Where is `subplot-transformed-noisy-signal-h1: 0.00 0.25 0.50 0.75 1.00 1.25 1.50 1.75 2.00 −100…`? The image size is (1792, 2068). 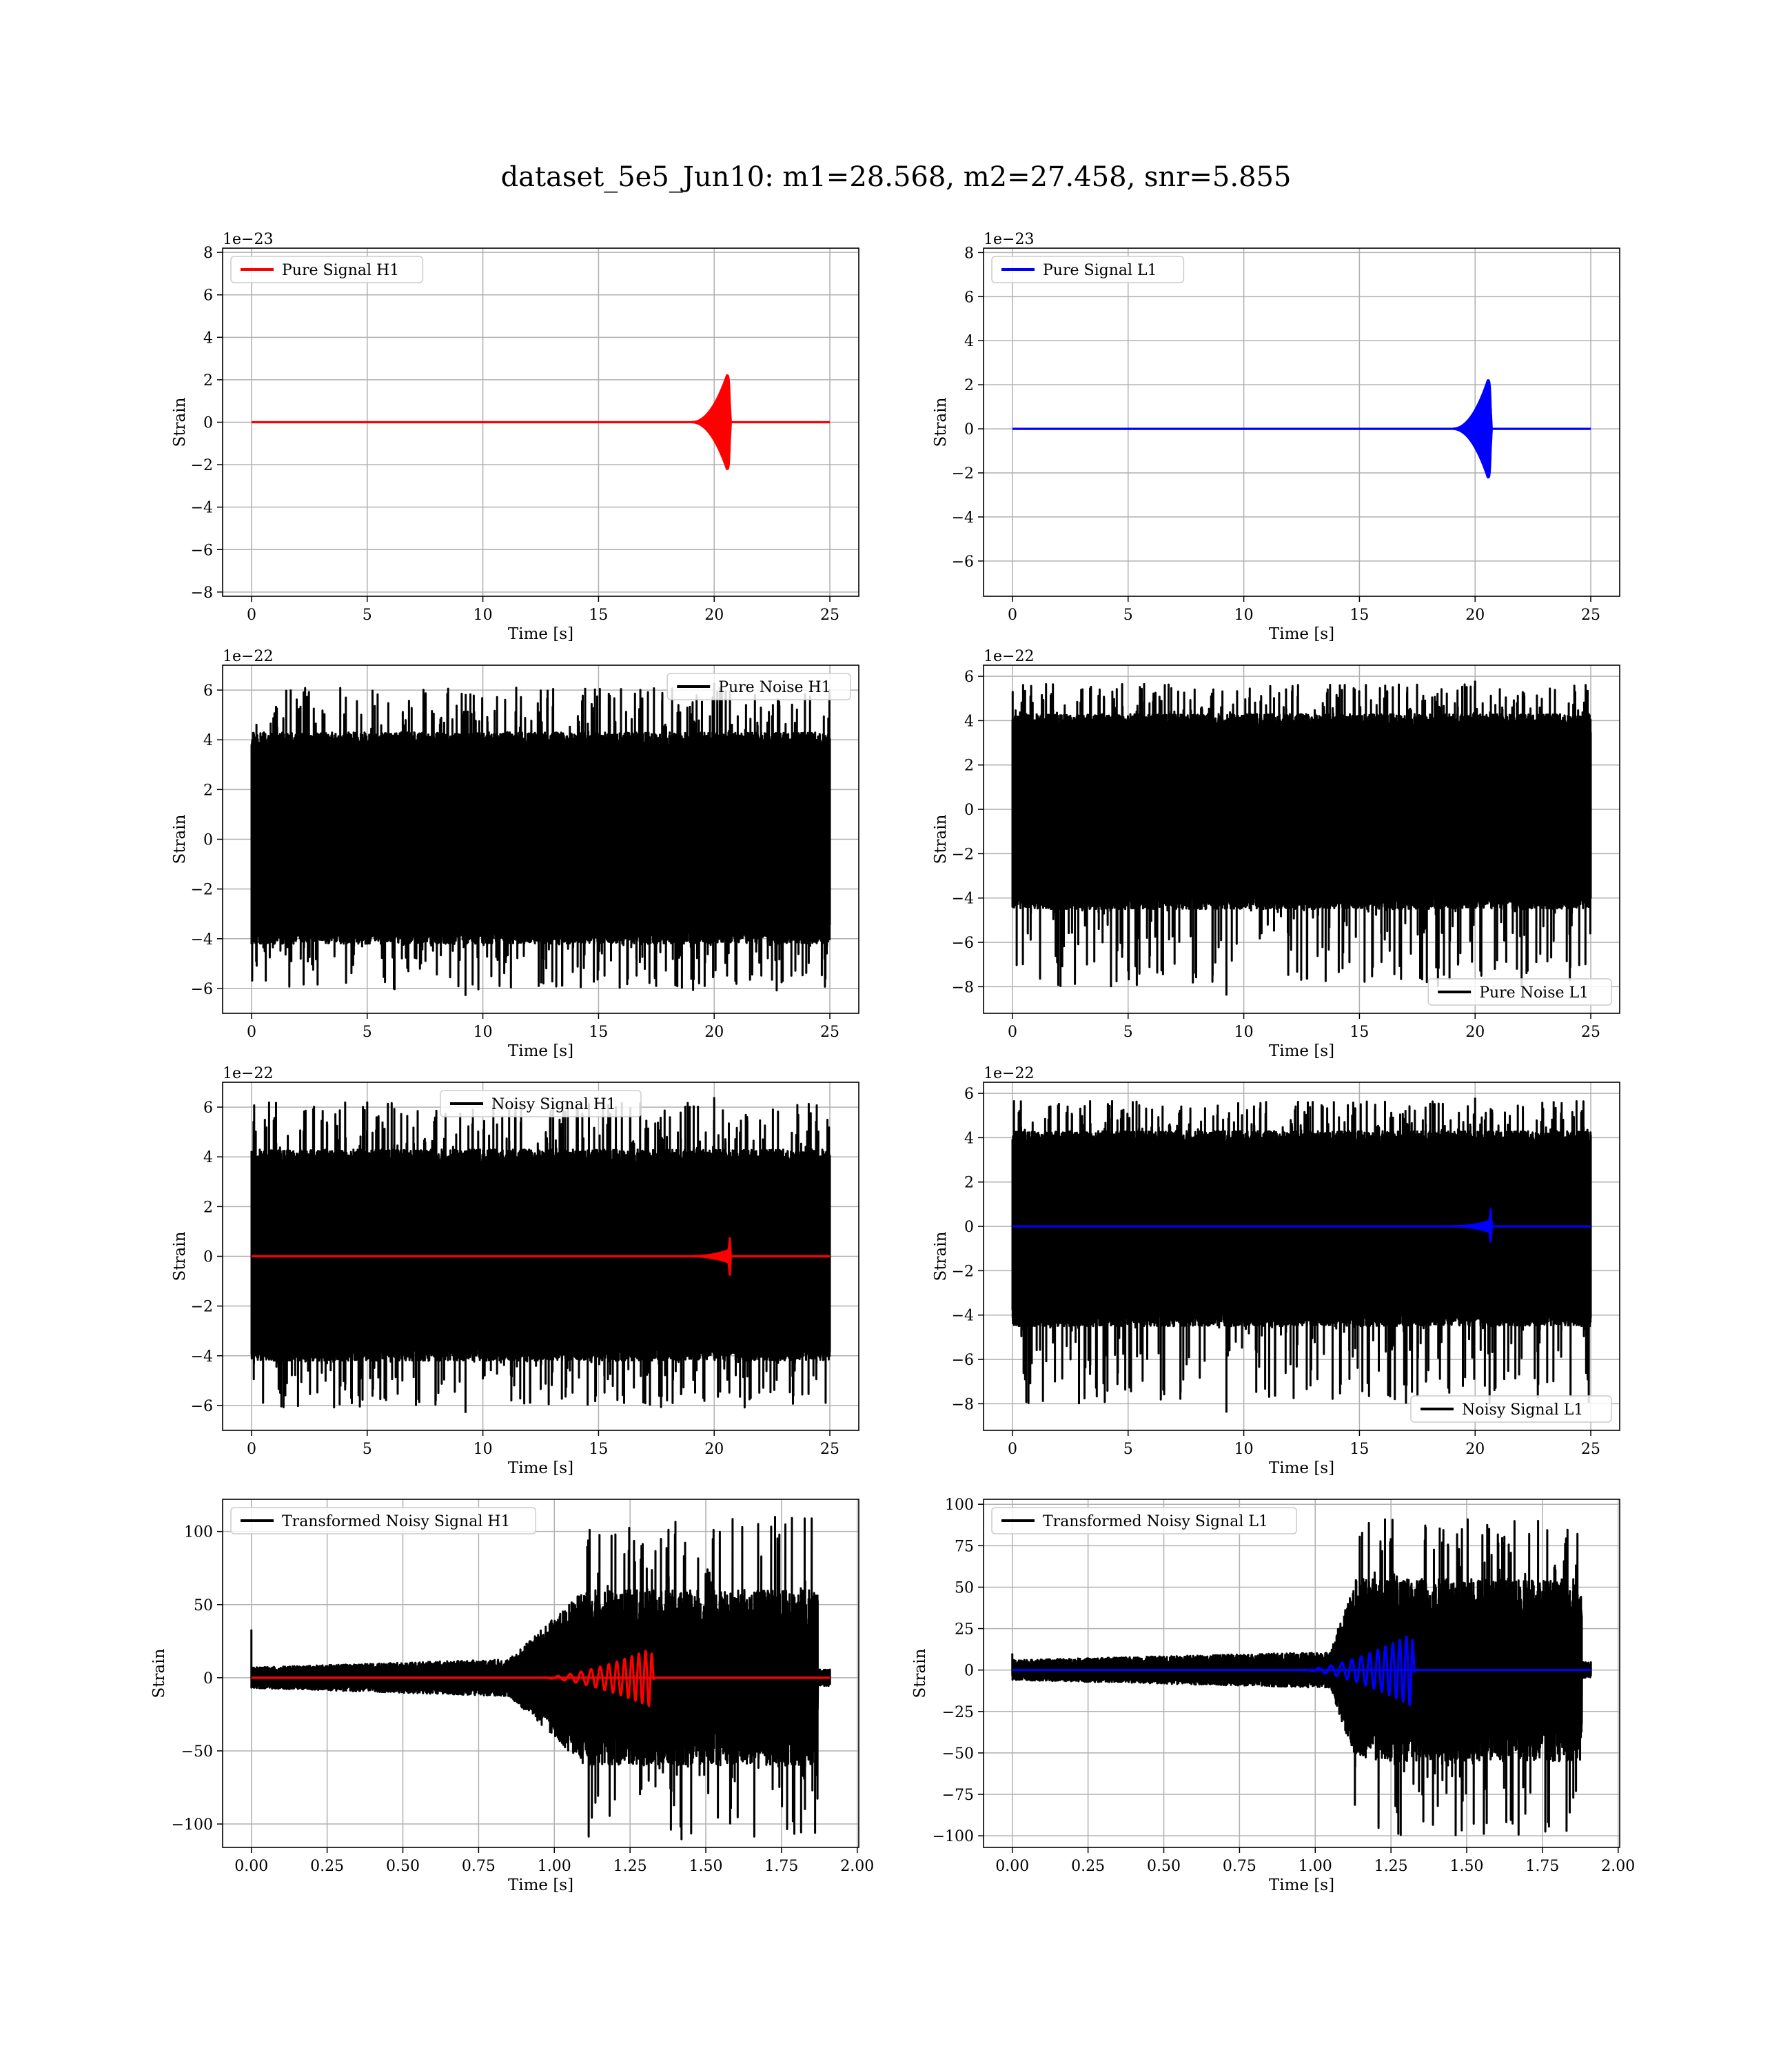 subplot-transformed-noisy-signal-h1: 0.00 0.25 0.50 0.75 1.00 1.25 1.50 1.75 2.00 −100… is located at coordinates (512, 1696).